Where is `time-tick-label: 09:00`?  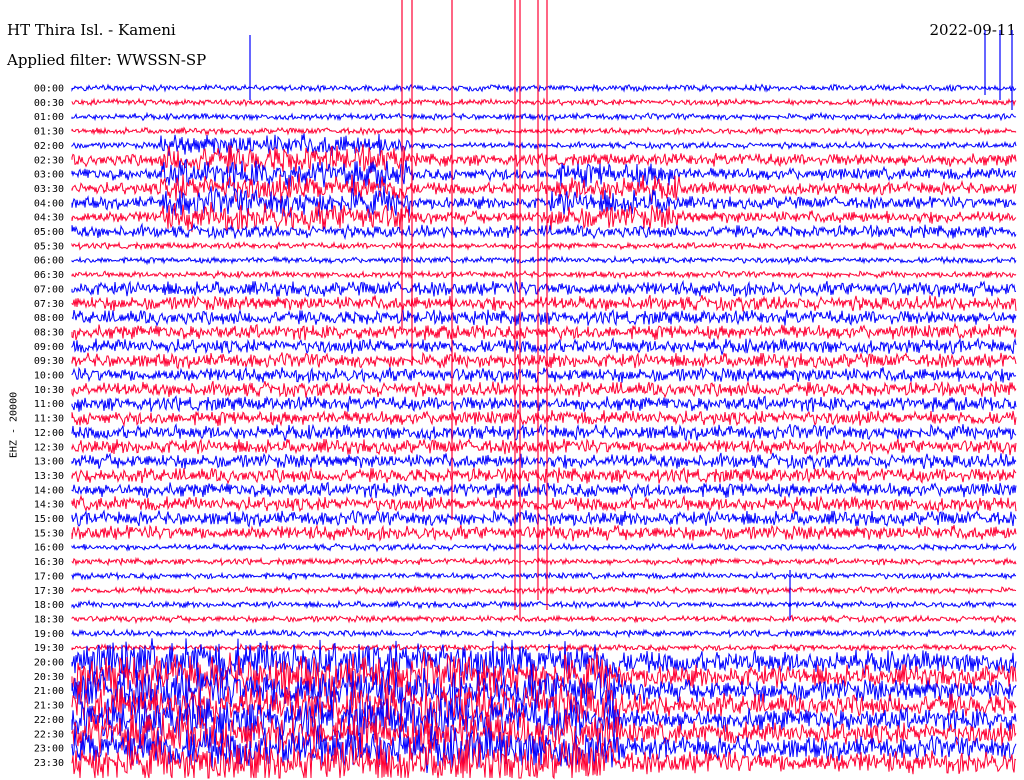 time-tick-label: 09:00 is located at coordinates (49, 347).